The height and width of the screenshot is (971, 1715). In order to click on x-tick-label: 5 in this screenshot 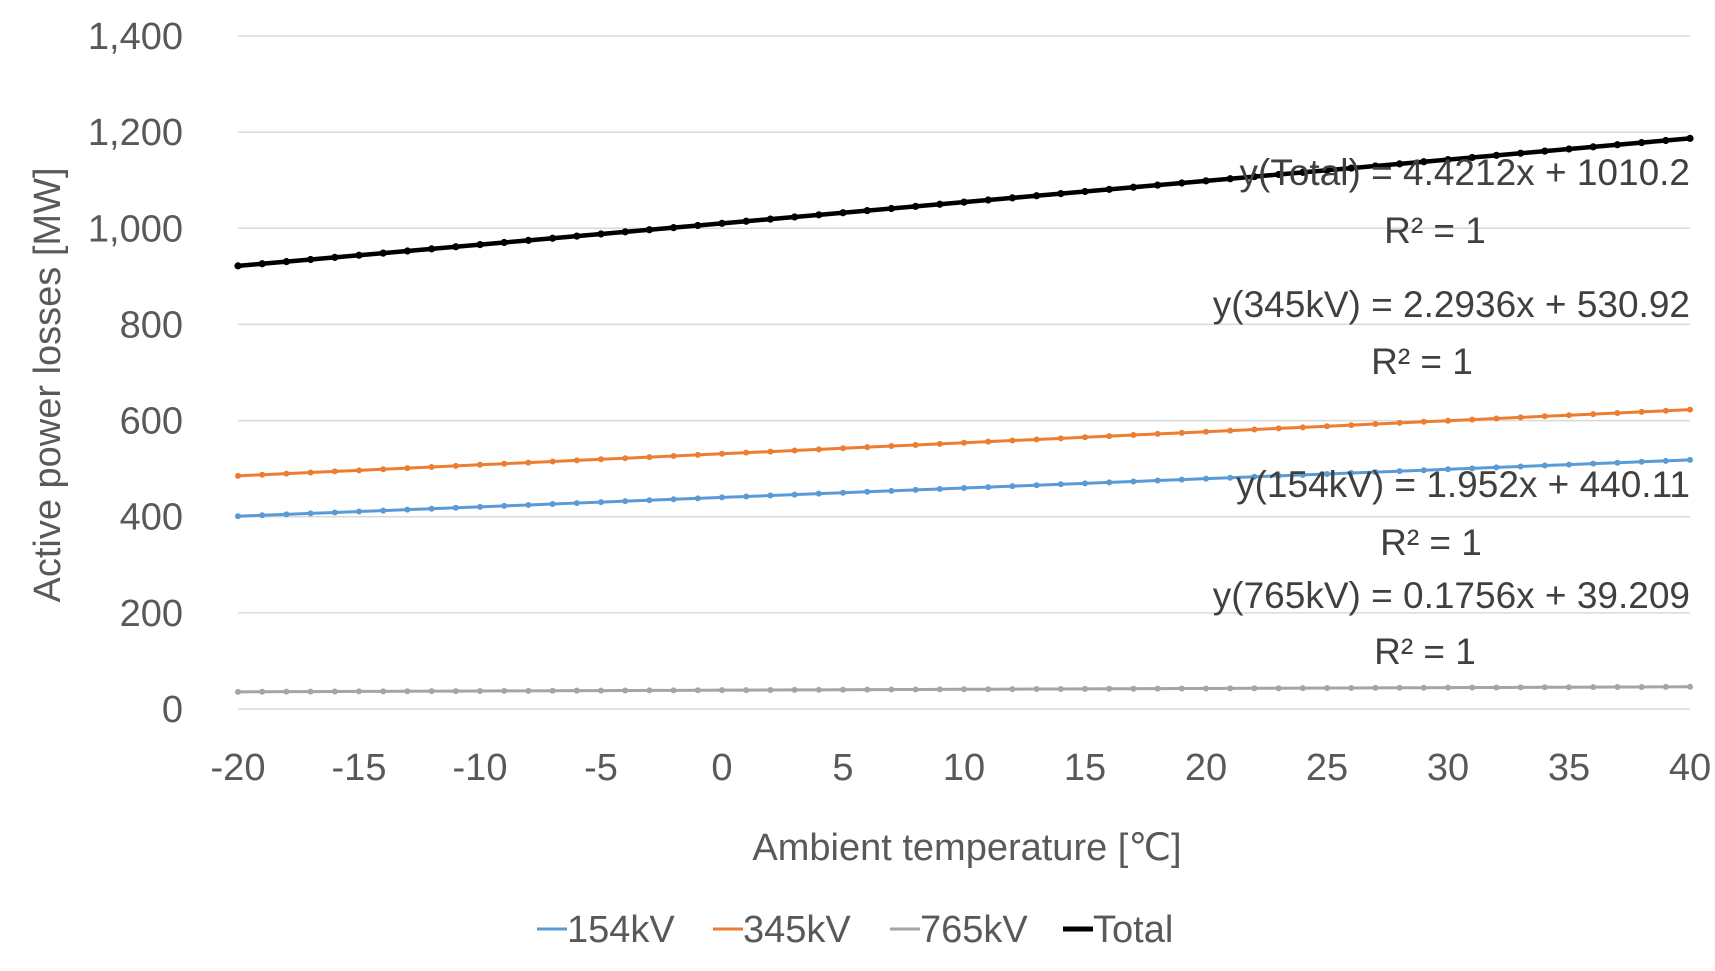, I will do `click(842, 768)`.